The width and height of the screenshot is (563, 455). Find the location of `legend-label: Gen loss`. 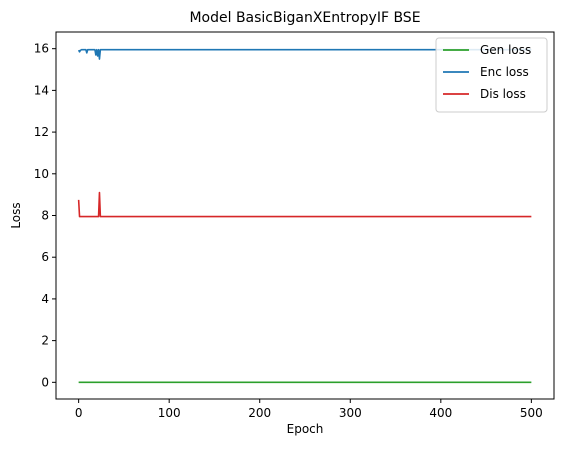

legend-label: Gen loss is located at coordinates (505, 50).